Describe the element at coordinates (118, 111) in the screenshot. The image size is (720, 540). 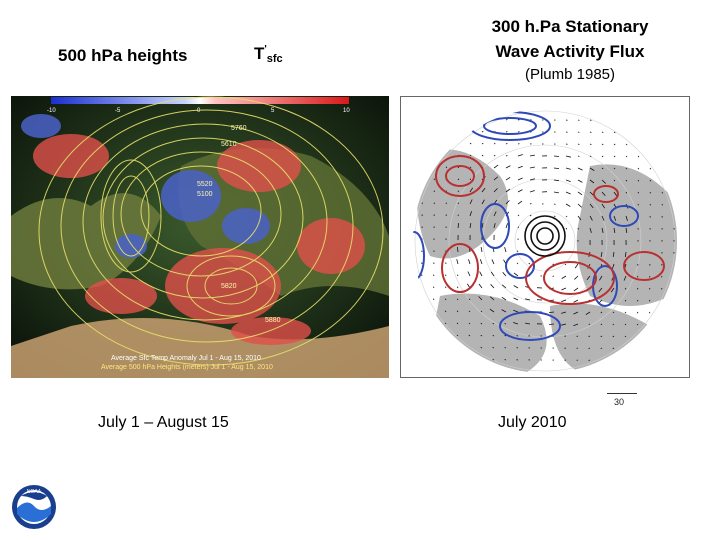
I see `colorbar-tick: -5` at that location.